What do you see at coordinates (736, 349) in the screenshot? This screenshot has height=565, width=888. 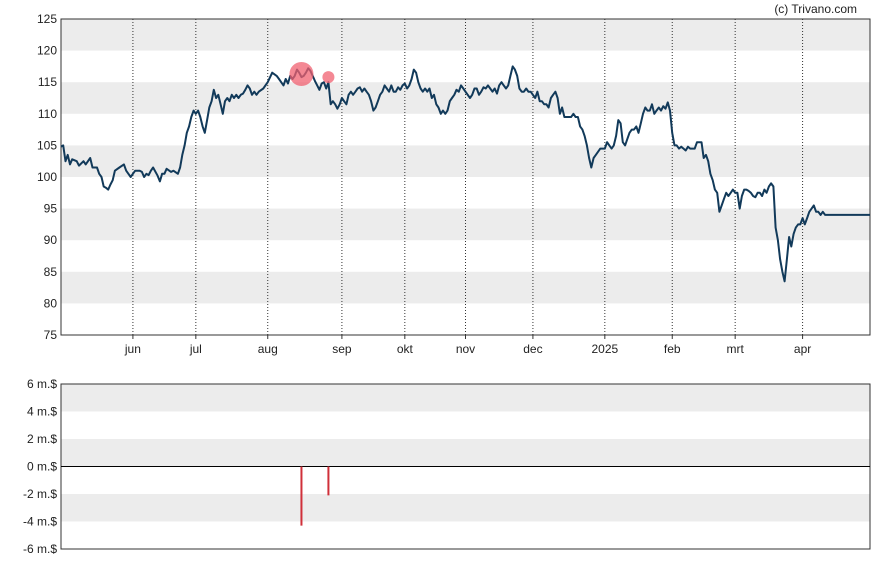 I see `month-label: mrt` at bounding box center [736, 349].